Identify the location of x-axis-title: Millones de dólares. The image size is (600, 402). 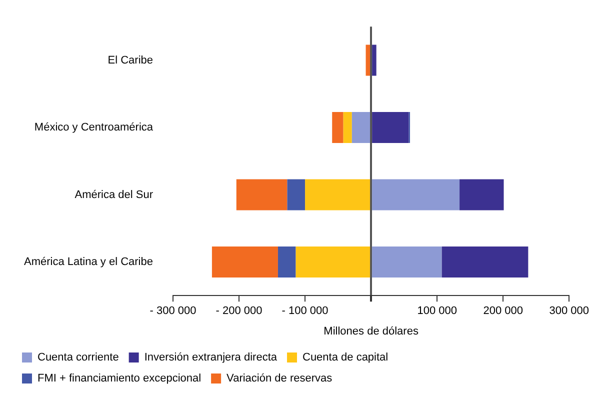
(371, 331).